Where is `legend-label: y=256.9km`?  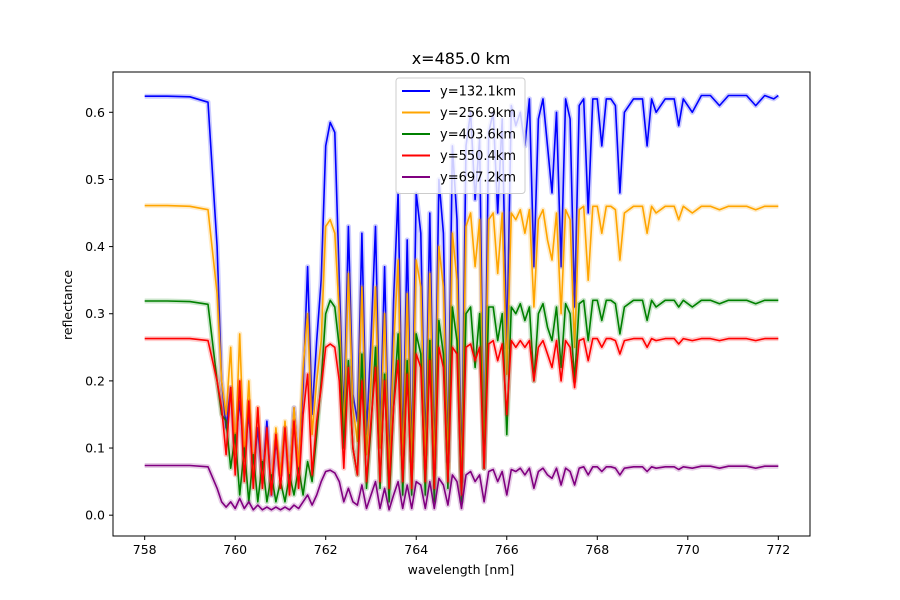 legend-label: y=256.9km is located at coordinates (478, 113).